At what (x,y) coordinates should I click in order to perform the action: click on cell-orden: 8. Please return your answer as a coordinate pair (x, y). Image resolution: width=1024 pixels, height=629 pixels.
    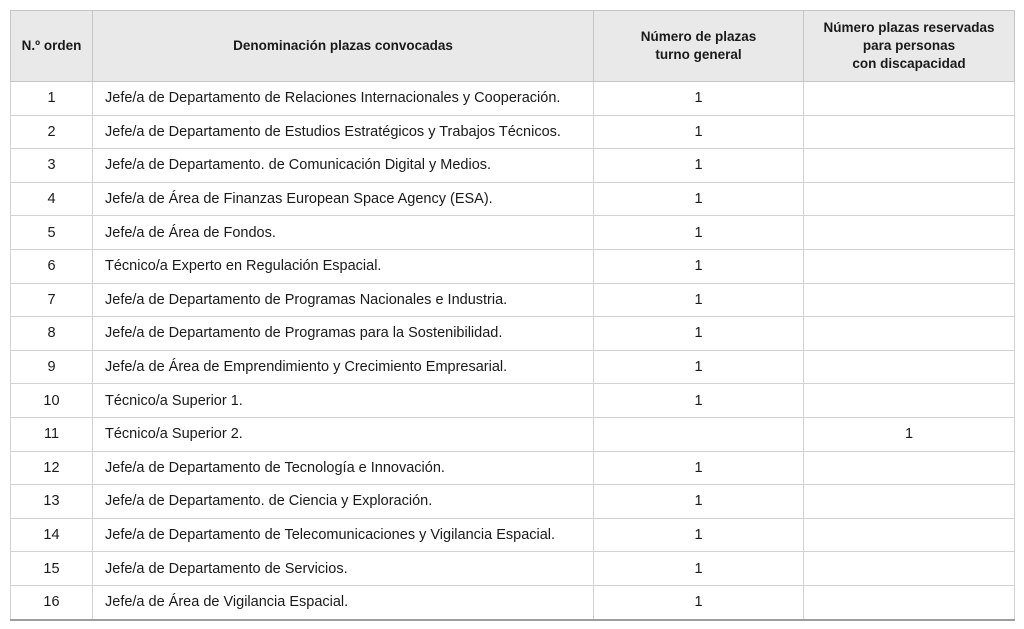
    Looking at the image, I should click on (51, 333).